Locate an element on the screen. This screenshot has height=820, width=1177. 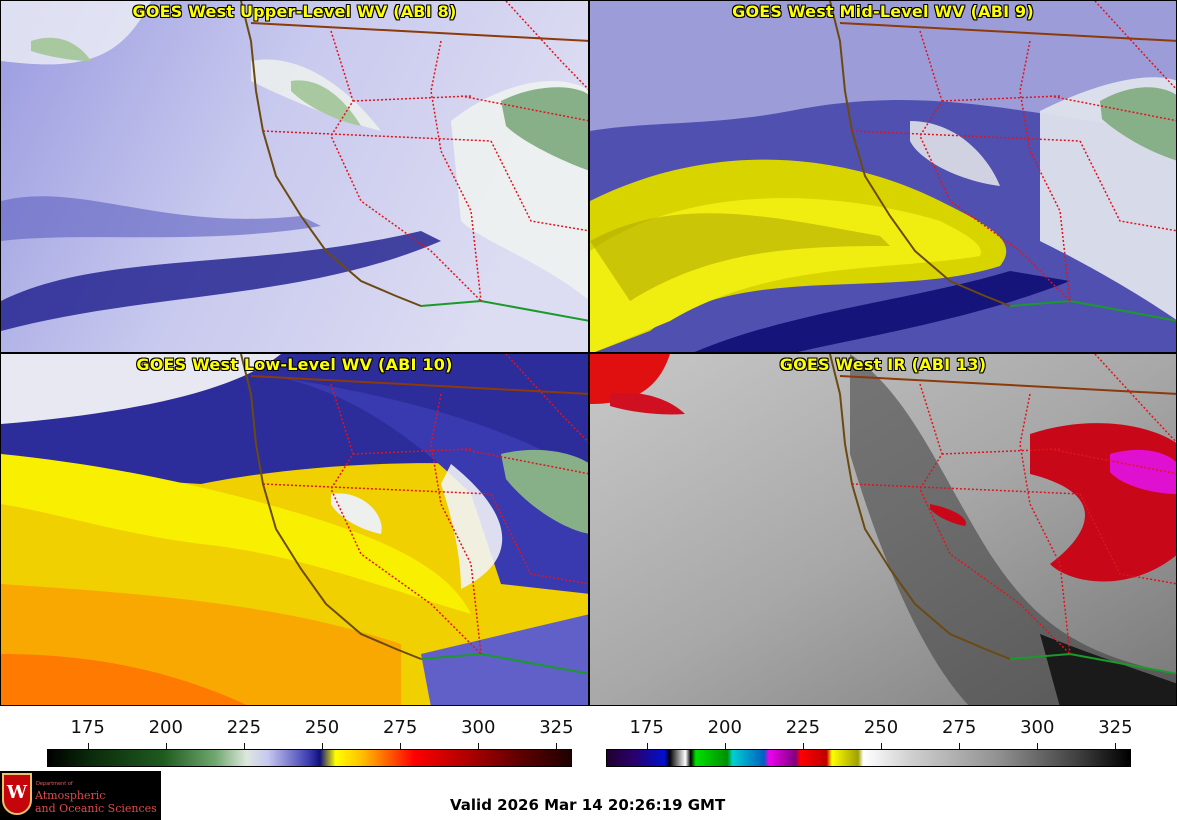
wv-tick-label: 200 is located at coordinates (165, 727).